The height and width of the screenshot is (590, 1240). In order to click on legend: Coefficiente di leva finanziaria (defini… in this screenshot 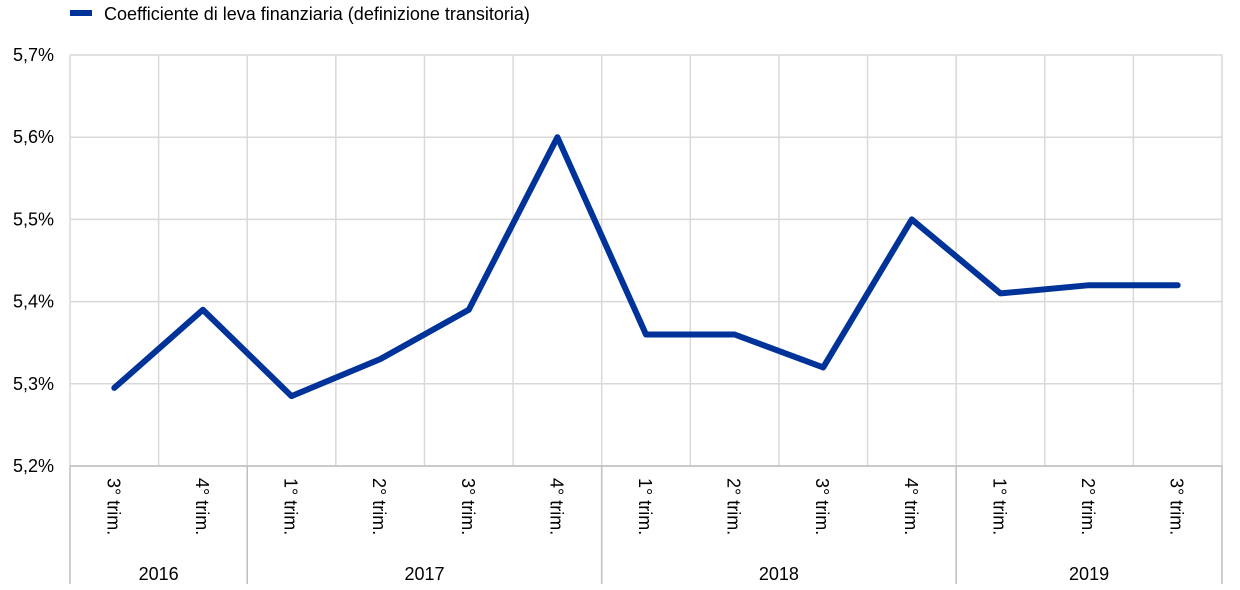, I will do `click(300, 14)`.